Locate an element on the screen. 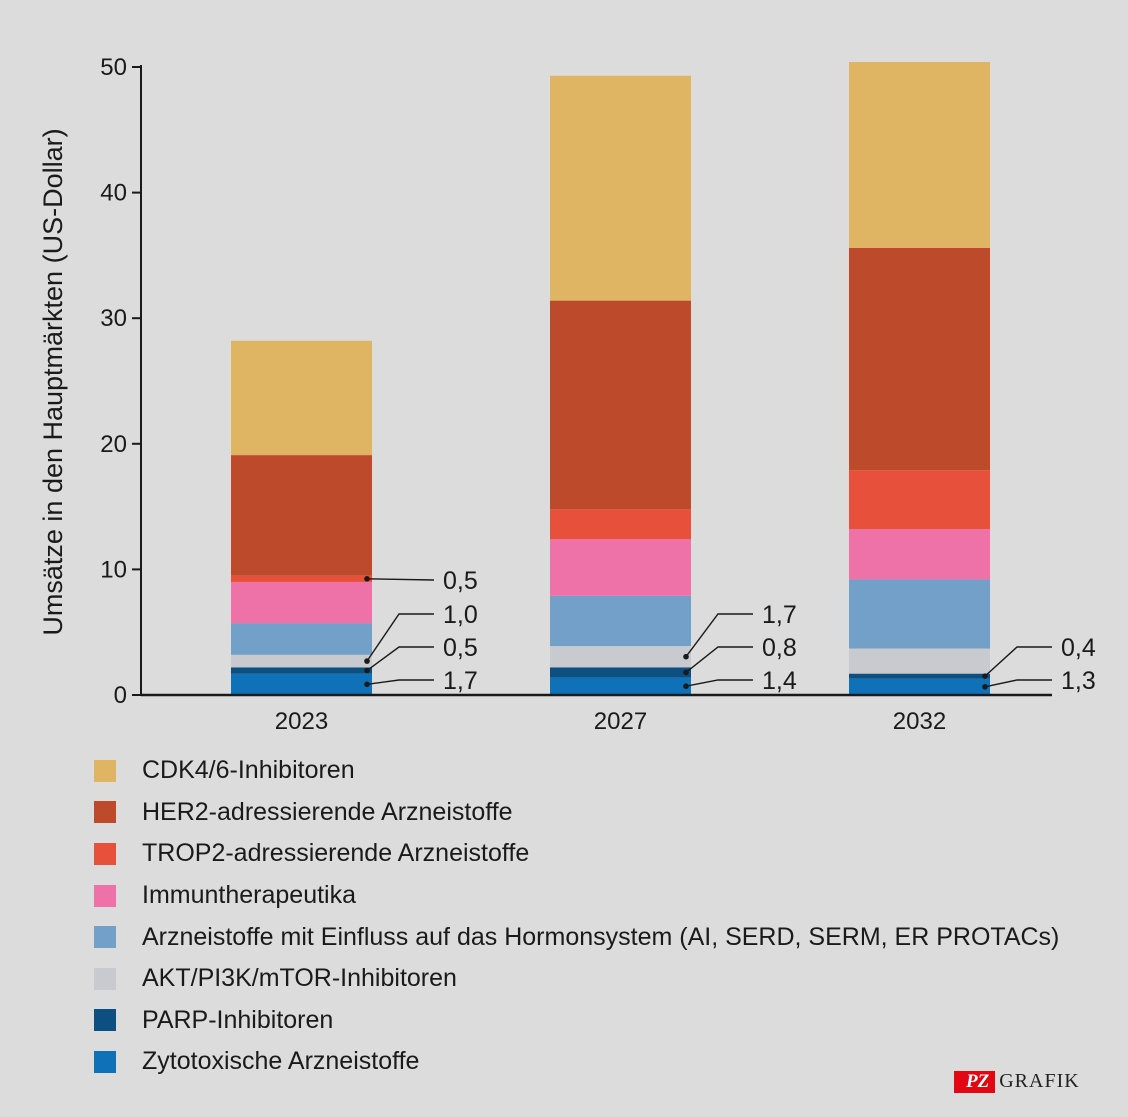 This screenshot has height=1117, width=1128. legend-item: HER2-adressierende Arzneistoffe is located at coordinates (576, 813).